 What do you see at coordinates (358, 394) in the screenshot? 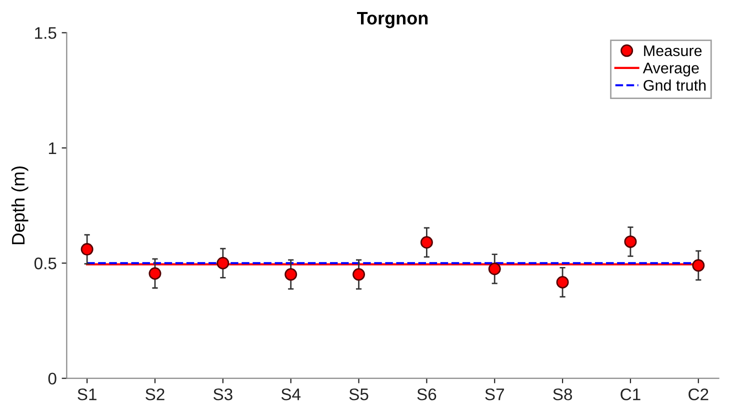
I see `x-tick-label: S5` at bounding box center [358, 394].